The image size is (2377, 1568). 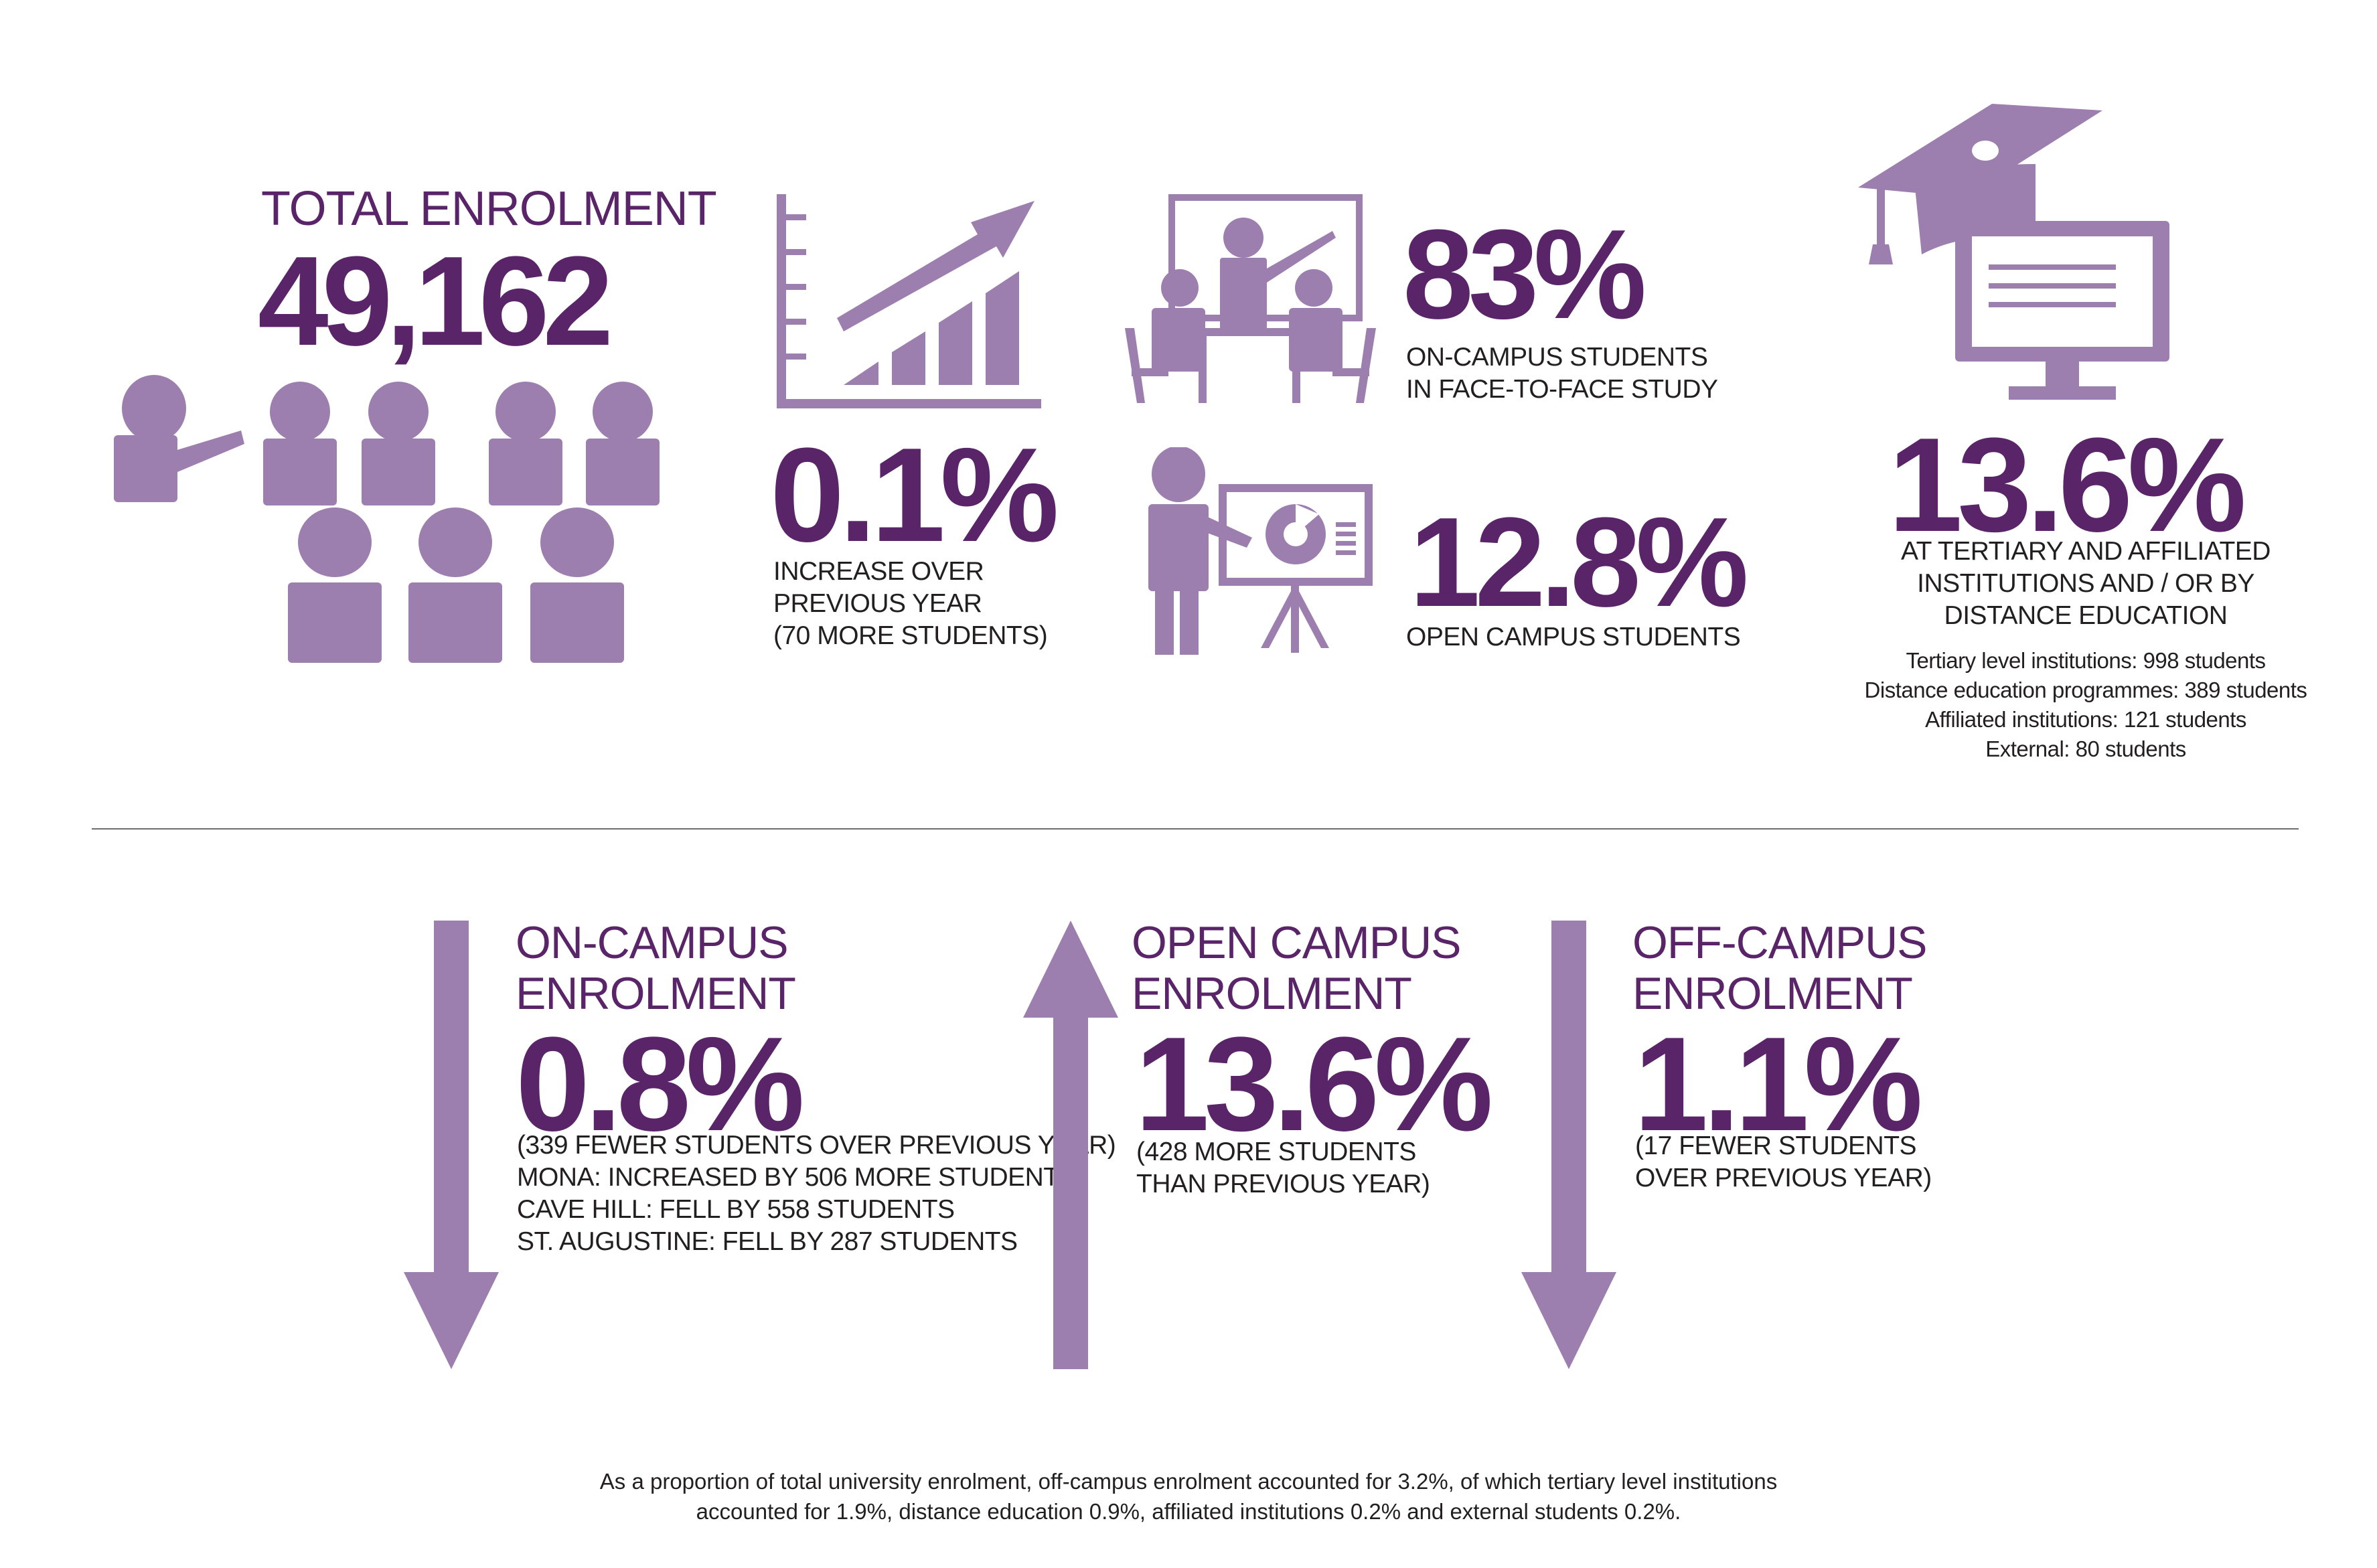 I want to click on note-line: (17 FEWER STUDENTS, so click(x=1776, y=1145).